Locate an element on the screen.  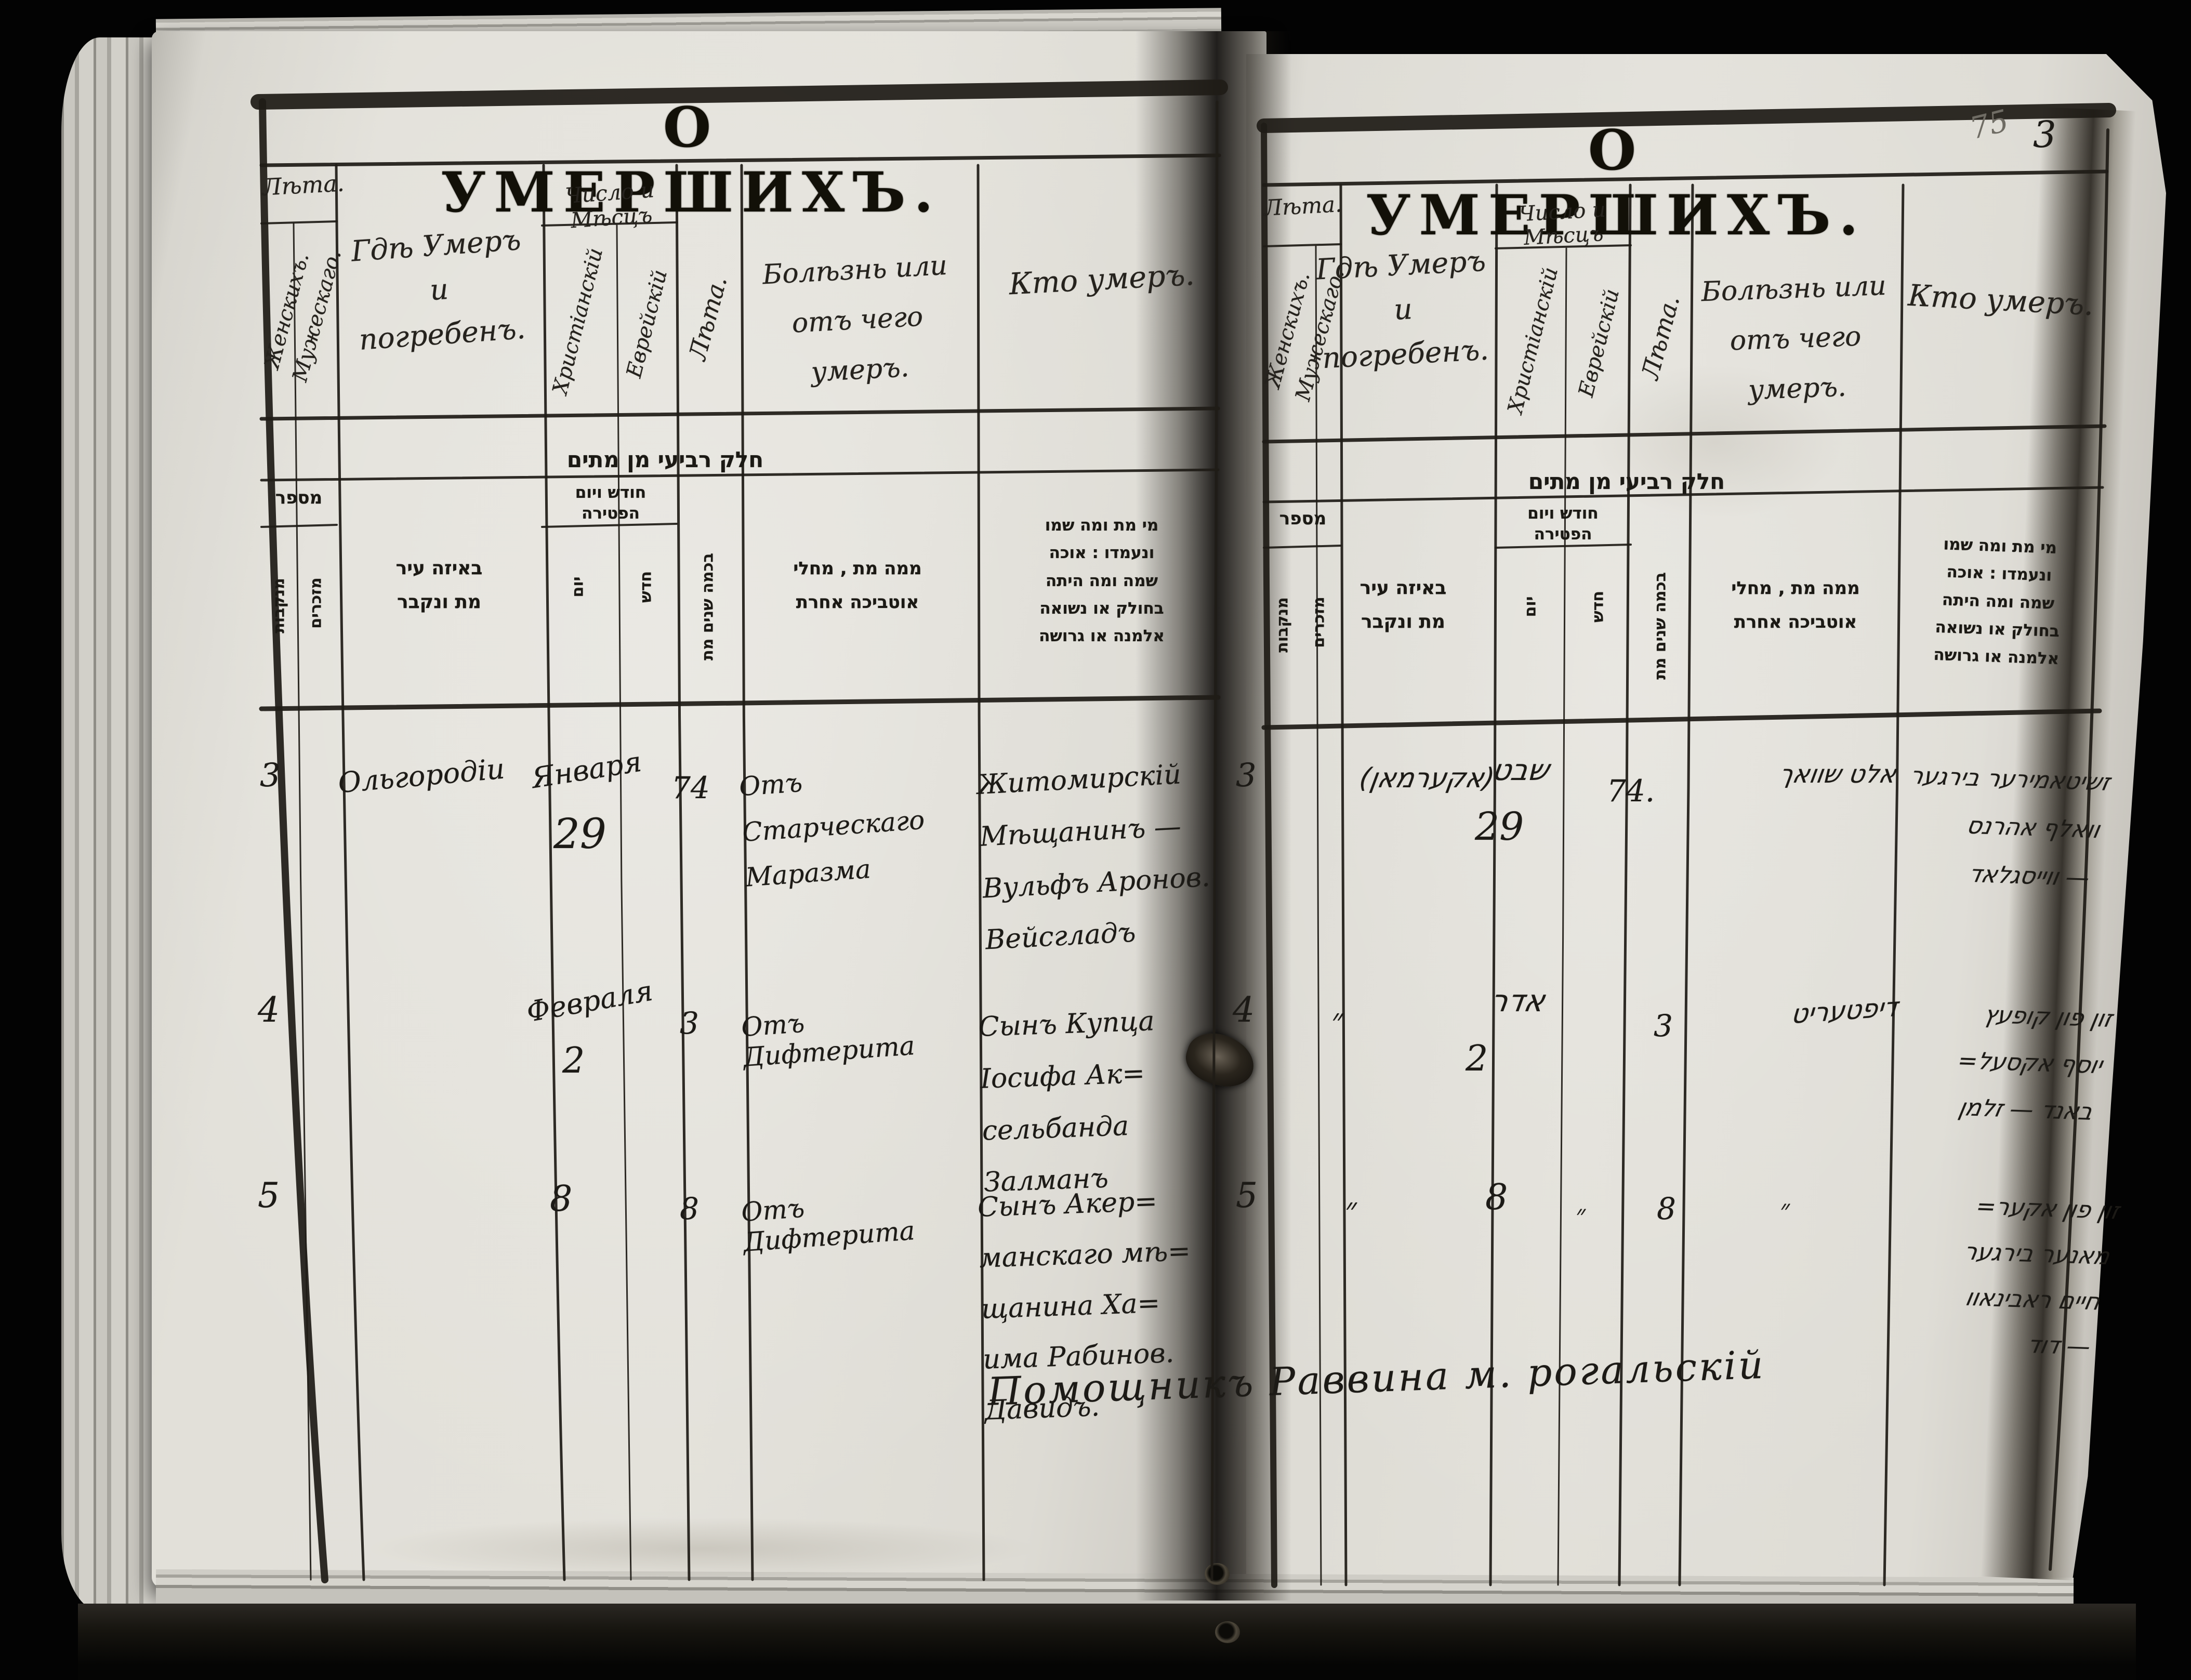
entry-cause: ״ is located at coordinates (1785, 1209).